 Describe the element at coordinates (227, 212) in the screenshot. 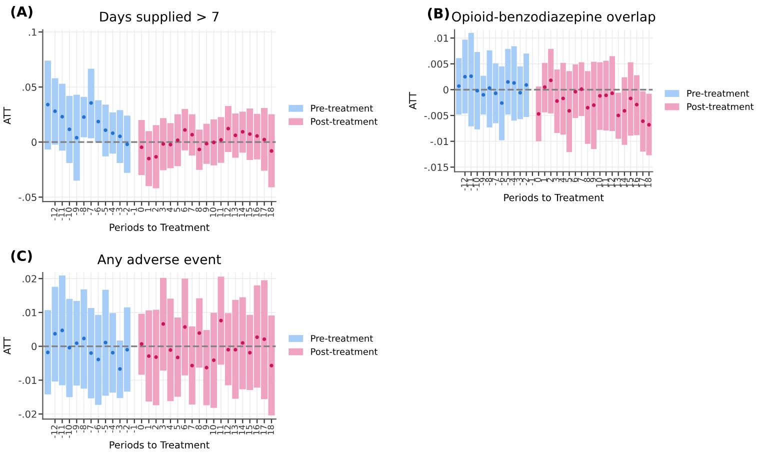

I see `x-tick-label: 12` at that location.